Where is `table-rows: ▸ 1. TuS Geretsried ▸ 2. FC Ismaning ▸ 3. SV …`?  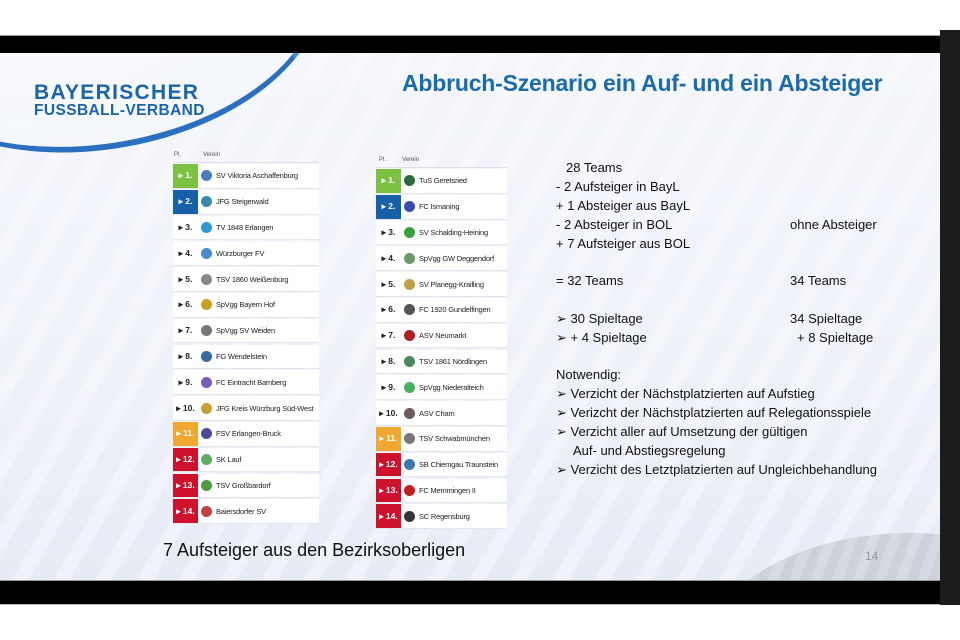
table-rows: ▸ 1. TuS Geretsried ▸ 2. FC Ismaning ▸ 3. SV … is located at coordinates (441, 349).